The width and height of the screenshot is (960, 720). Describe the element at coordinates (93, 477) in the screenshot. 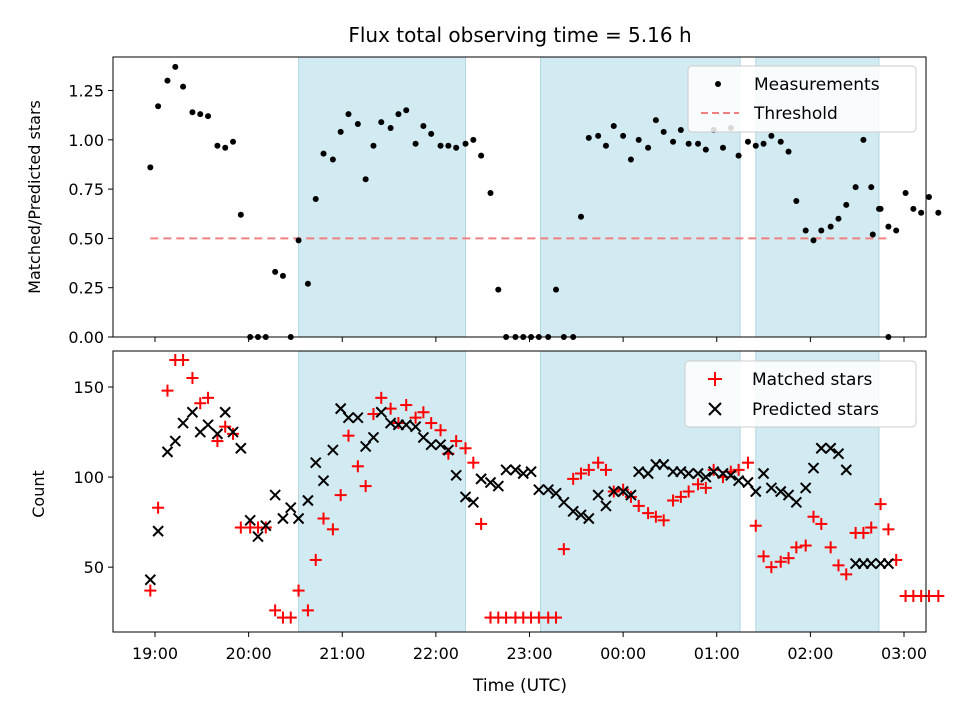

I see `bottom-y-ticks: 50 100 150` at that location.